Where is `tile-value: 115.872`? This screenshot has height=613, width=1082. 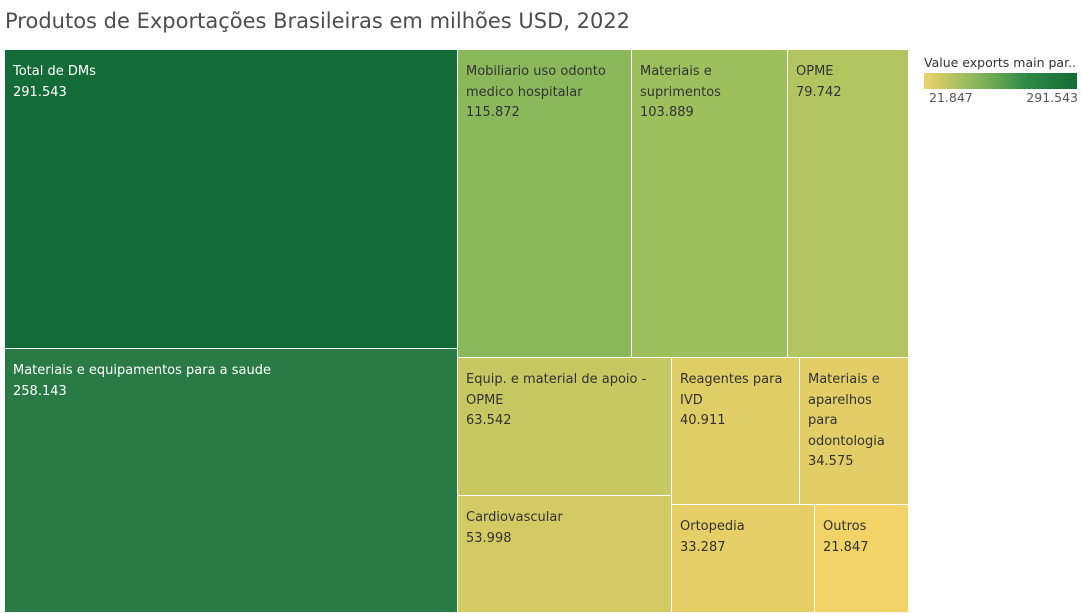
tile-value: 115.872 is located at coordinates (493, 112).